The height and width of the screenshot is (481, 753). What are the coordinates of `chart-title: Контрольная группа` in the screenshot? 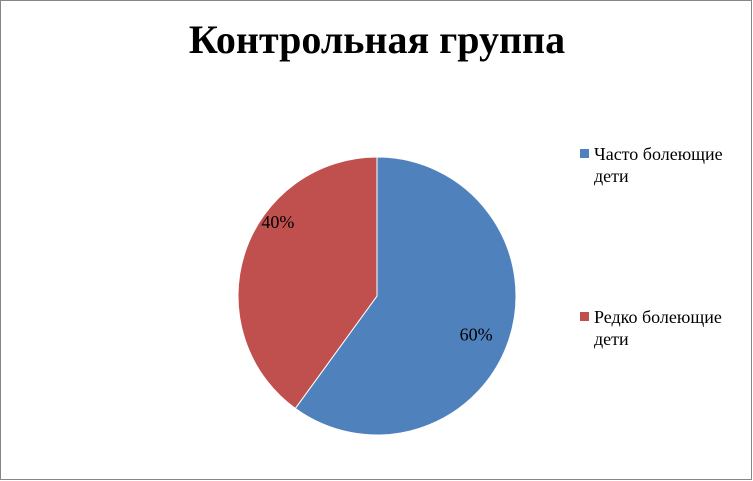 It's located at (377, 39).